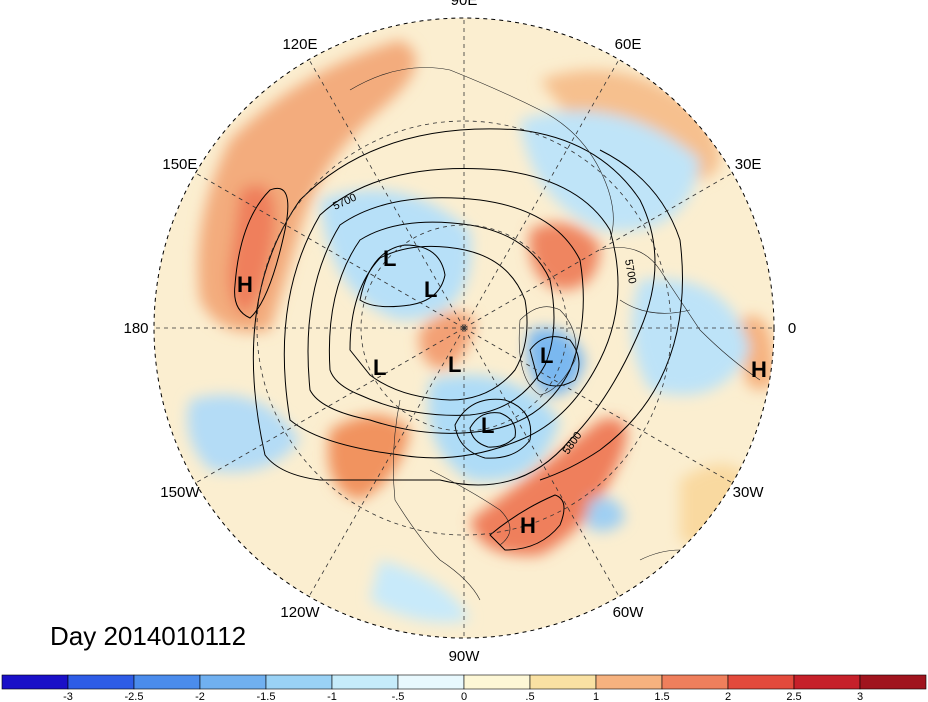  I want to click on colorbar-tick-label: -1.5, so click(266, 696).